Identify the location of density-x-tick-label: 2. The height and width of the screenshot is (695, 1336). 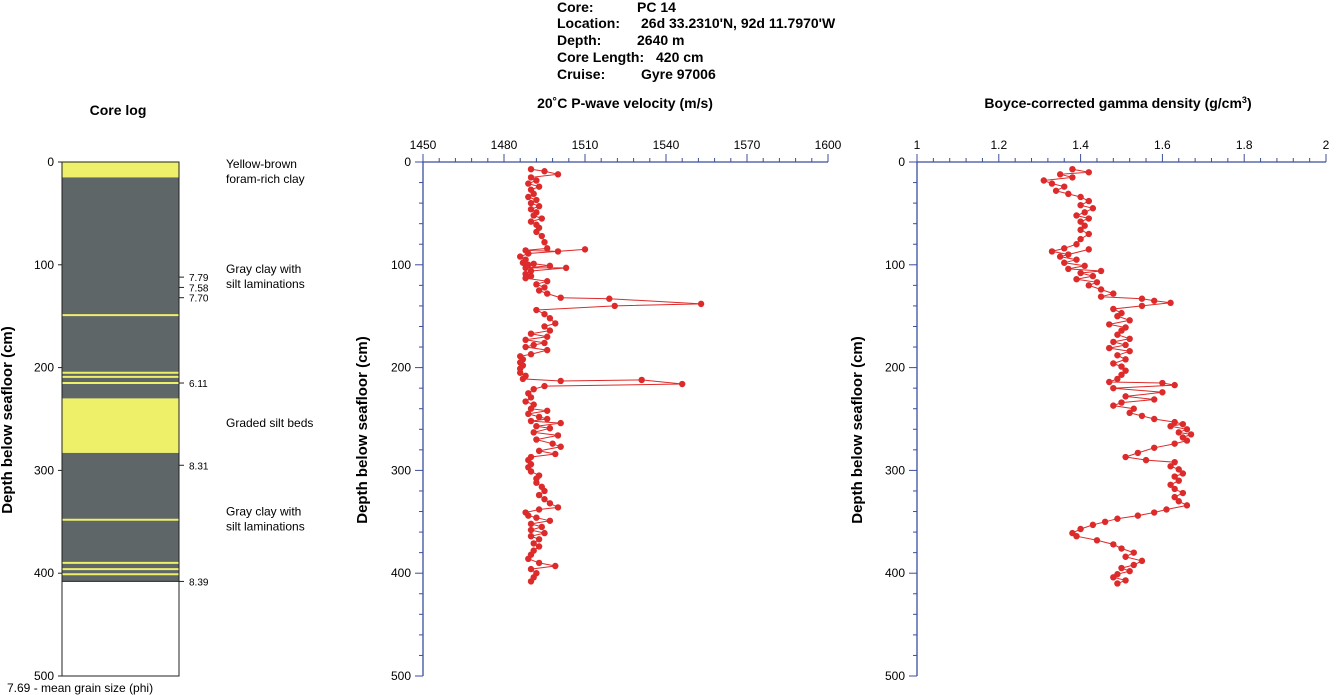
(1326, 145).